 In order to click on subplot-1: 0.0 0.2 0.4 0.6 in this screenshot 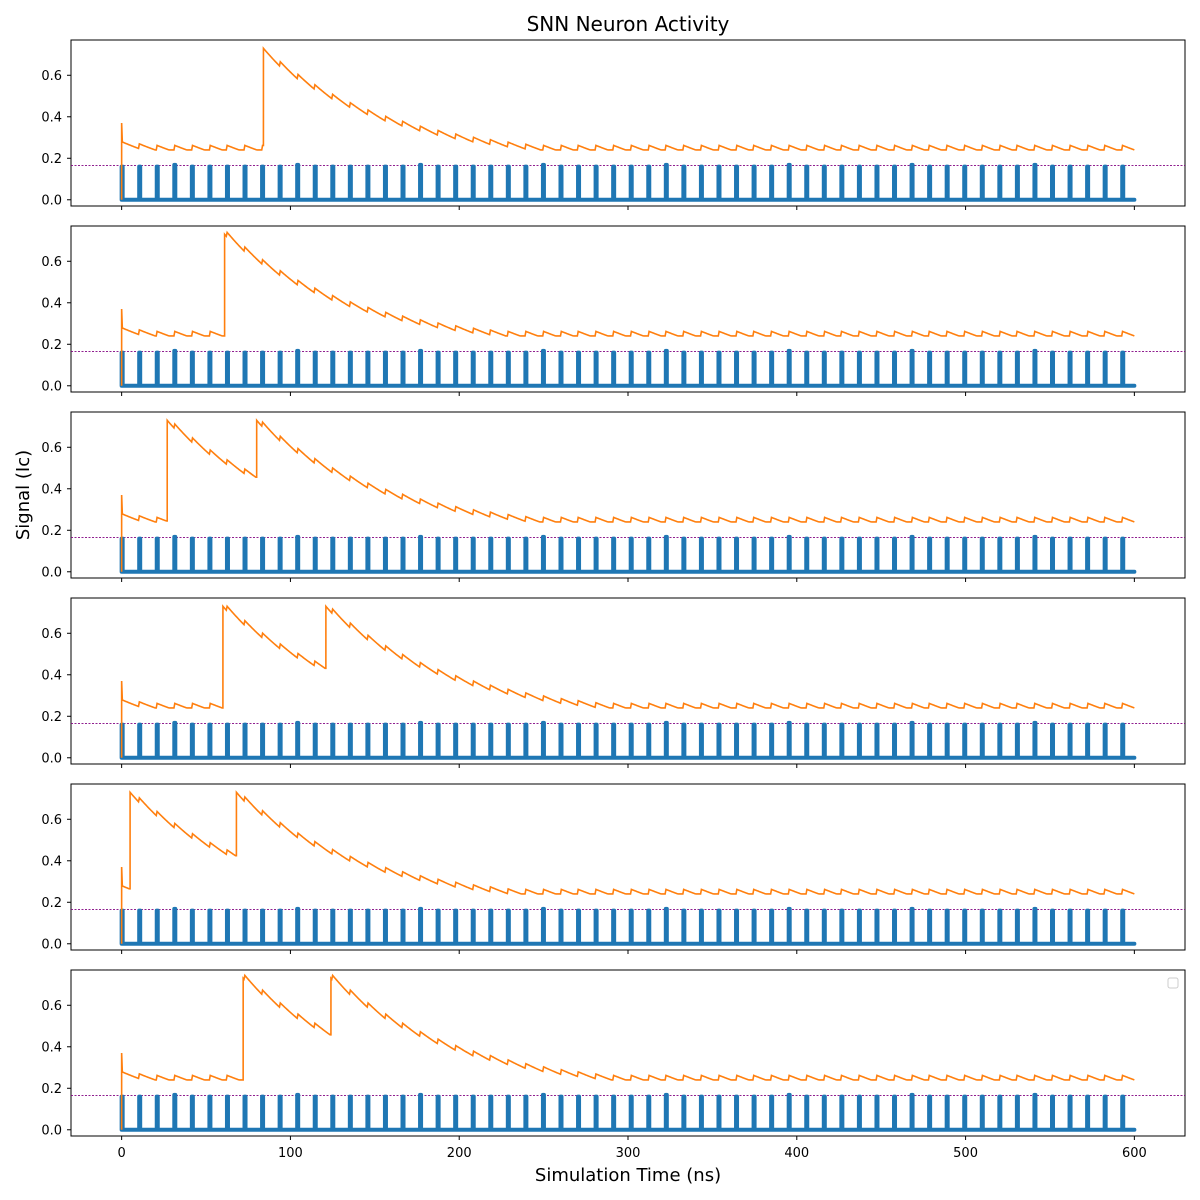, I will do `click(613, 310)`.